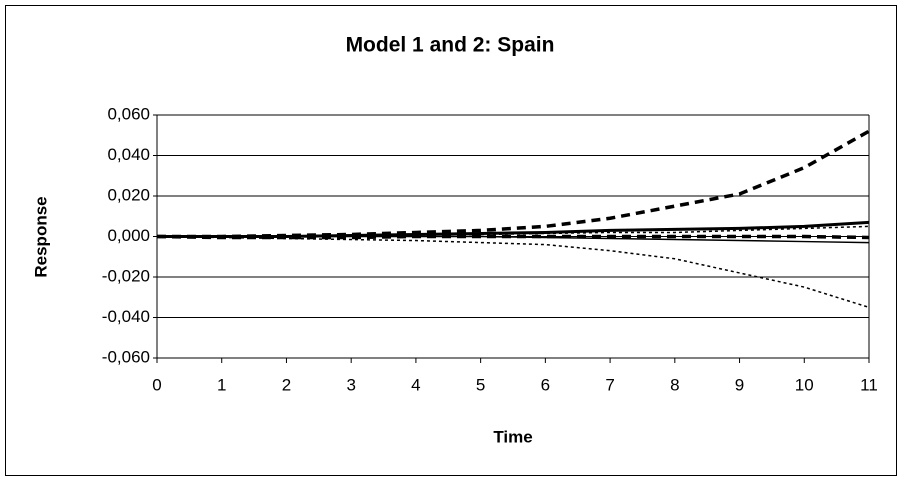 This screenshot has width=903, height=482. Describe the element at coordinates (480, 384) in the screenshot. I see `x-tick-label: 5` at that location.